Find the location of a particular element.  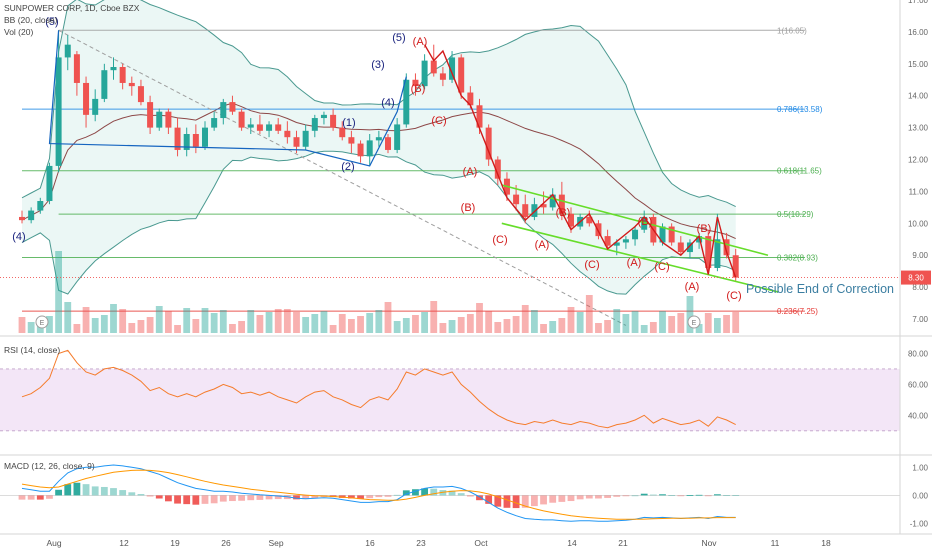

macd-pane is located at coordinates (450, 493).